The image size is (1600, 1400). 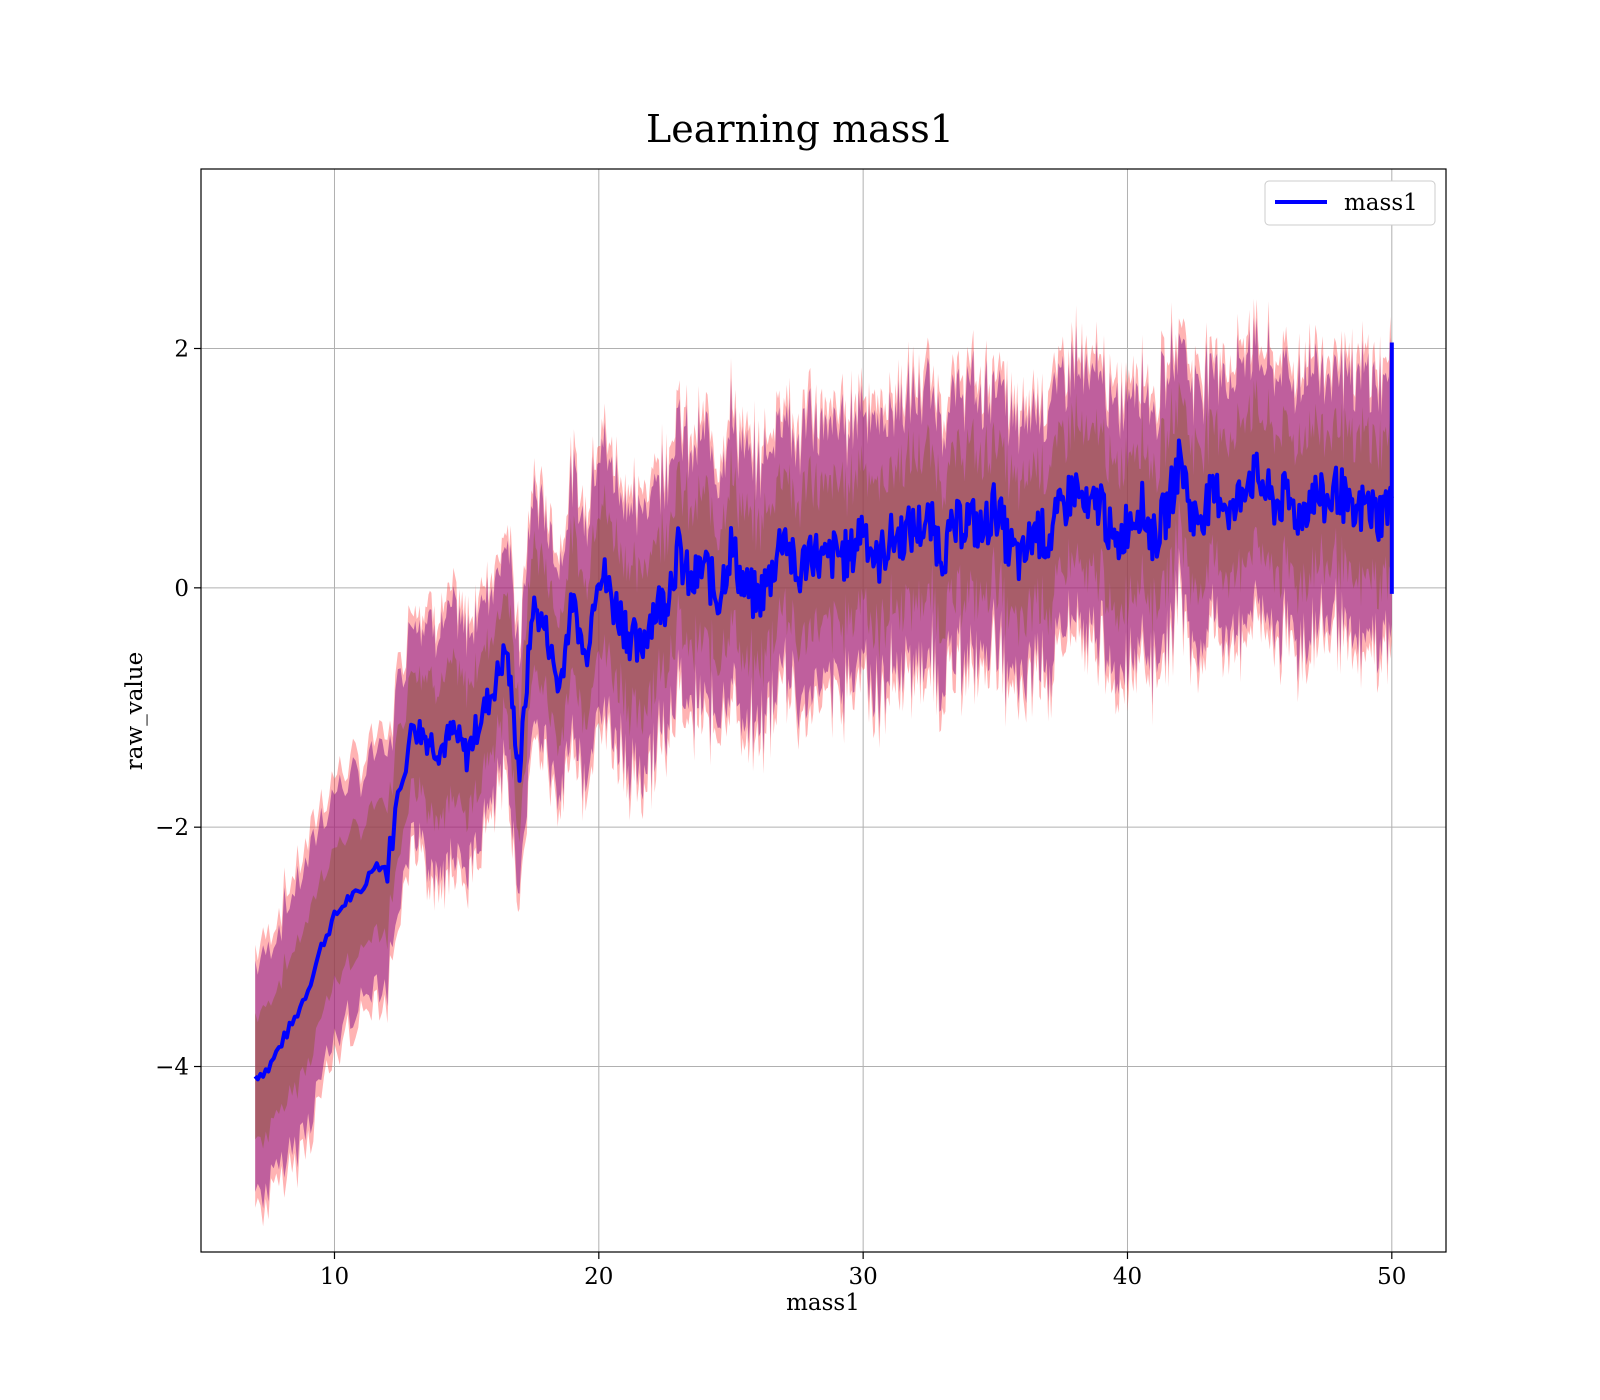 What do you see at coordinates (823, 1303) in the screenshot?
I see `x-axis-label: mass1` at bounding box center [823, 1303].